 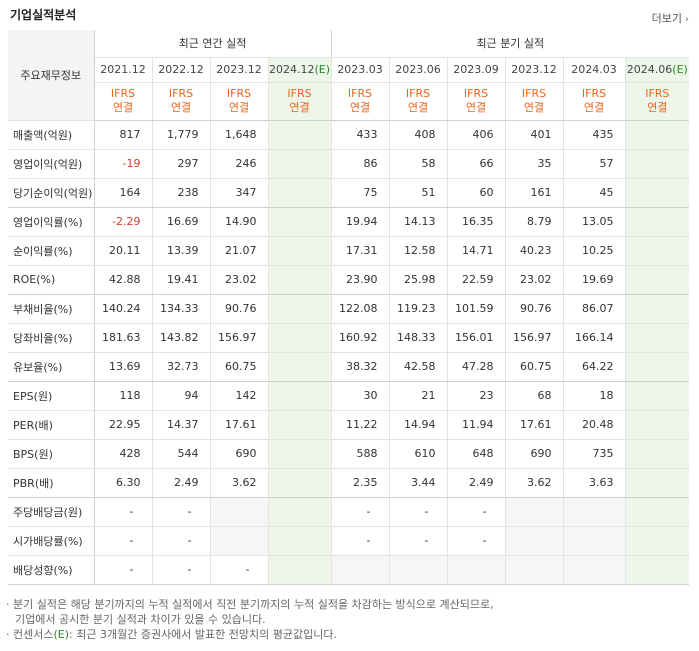 I want to click on period-label: 2023.09, so click(x=476, y=69).